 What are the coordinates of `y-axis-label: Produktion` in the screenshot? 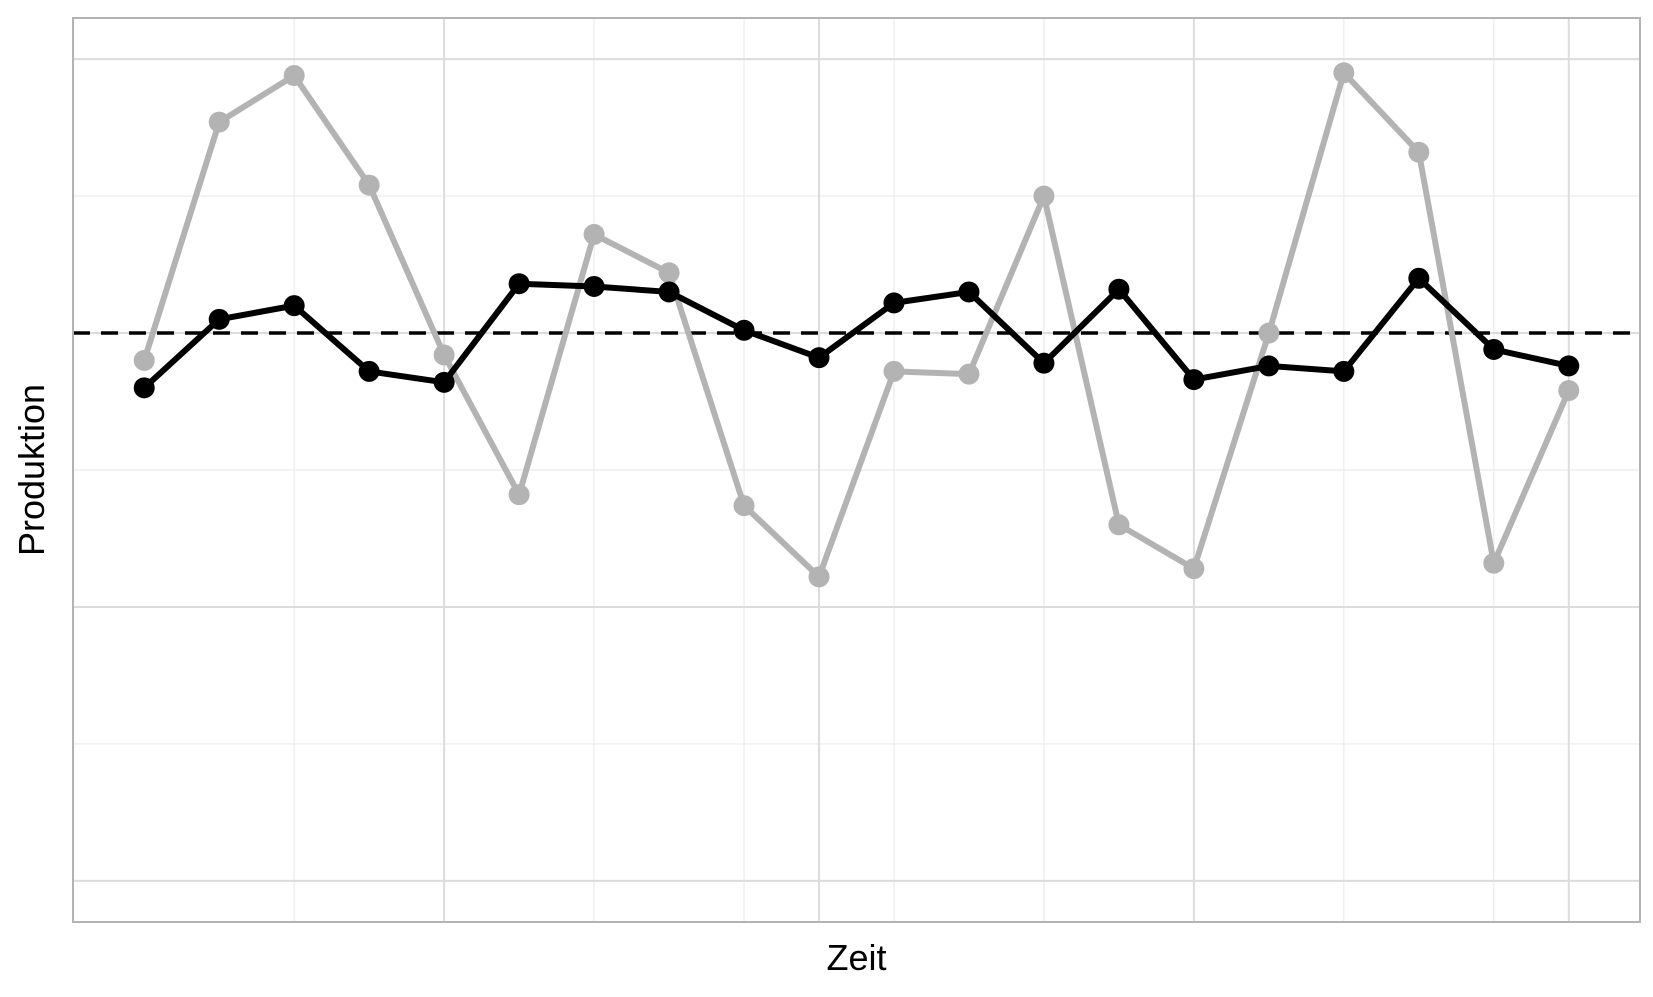 It's located at (31, 470).